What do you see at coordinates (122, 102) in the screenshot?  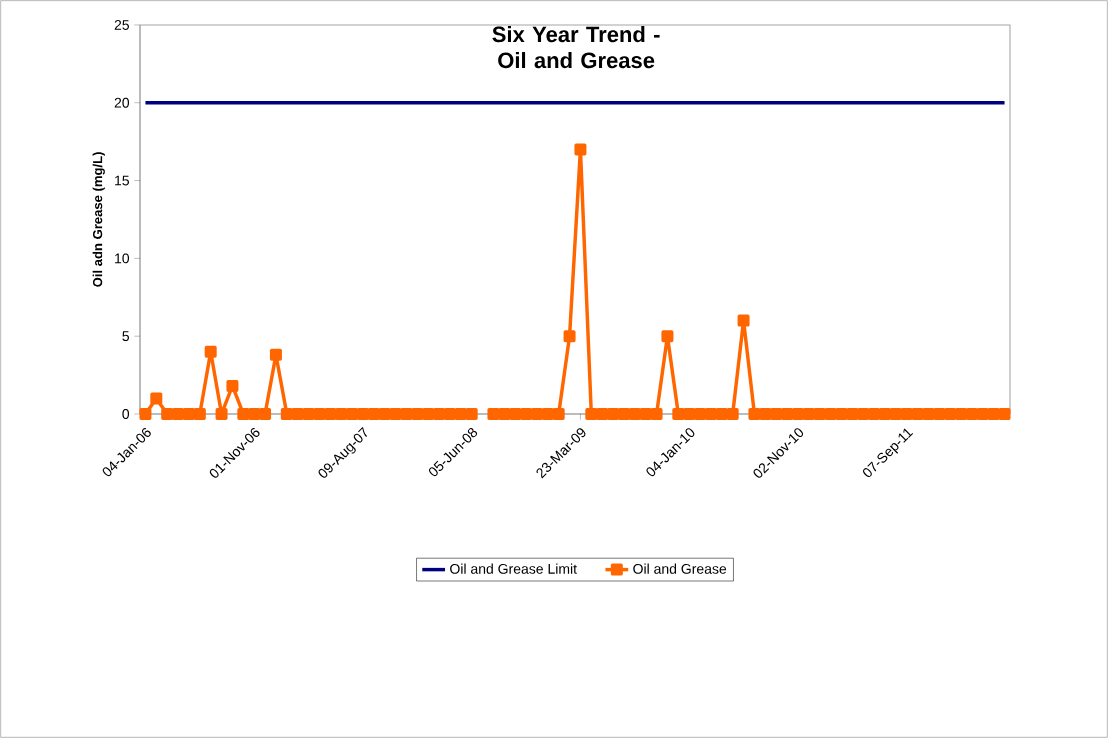 I see `y-tick-label: 20` at bounding box center [122, 102].